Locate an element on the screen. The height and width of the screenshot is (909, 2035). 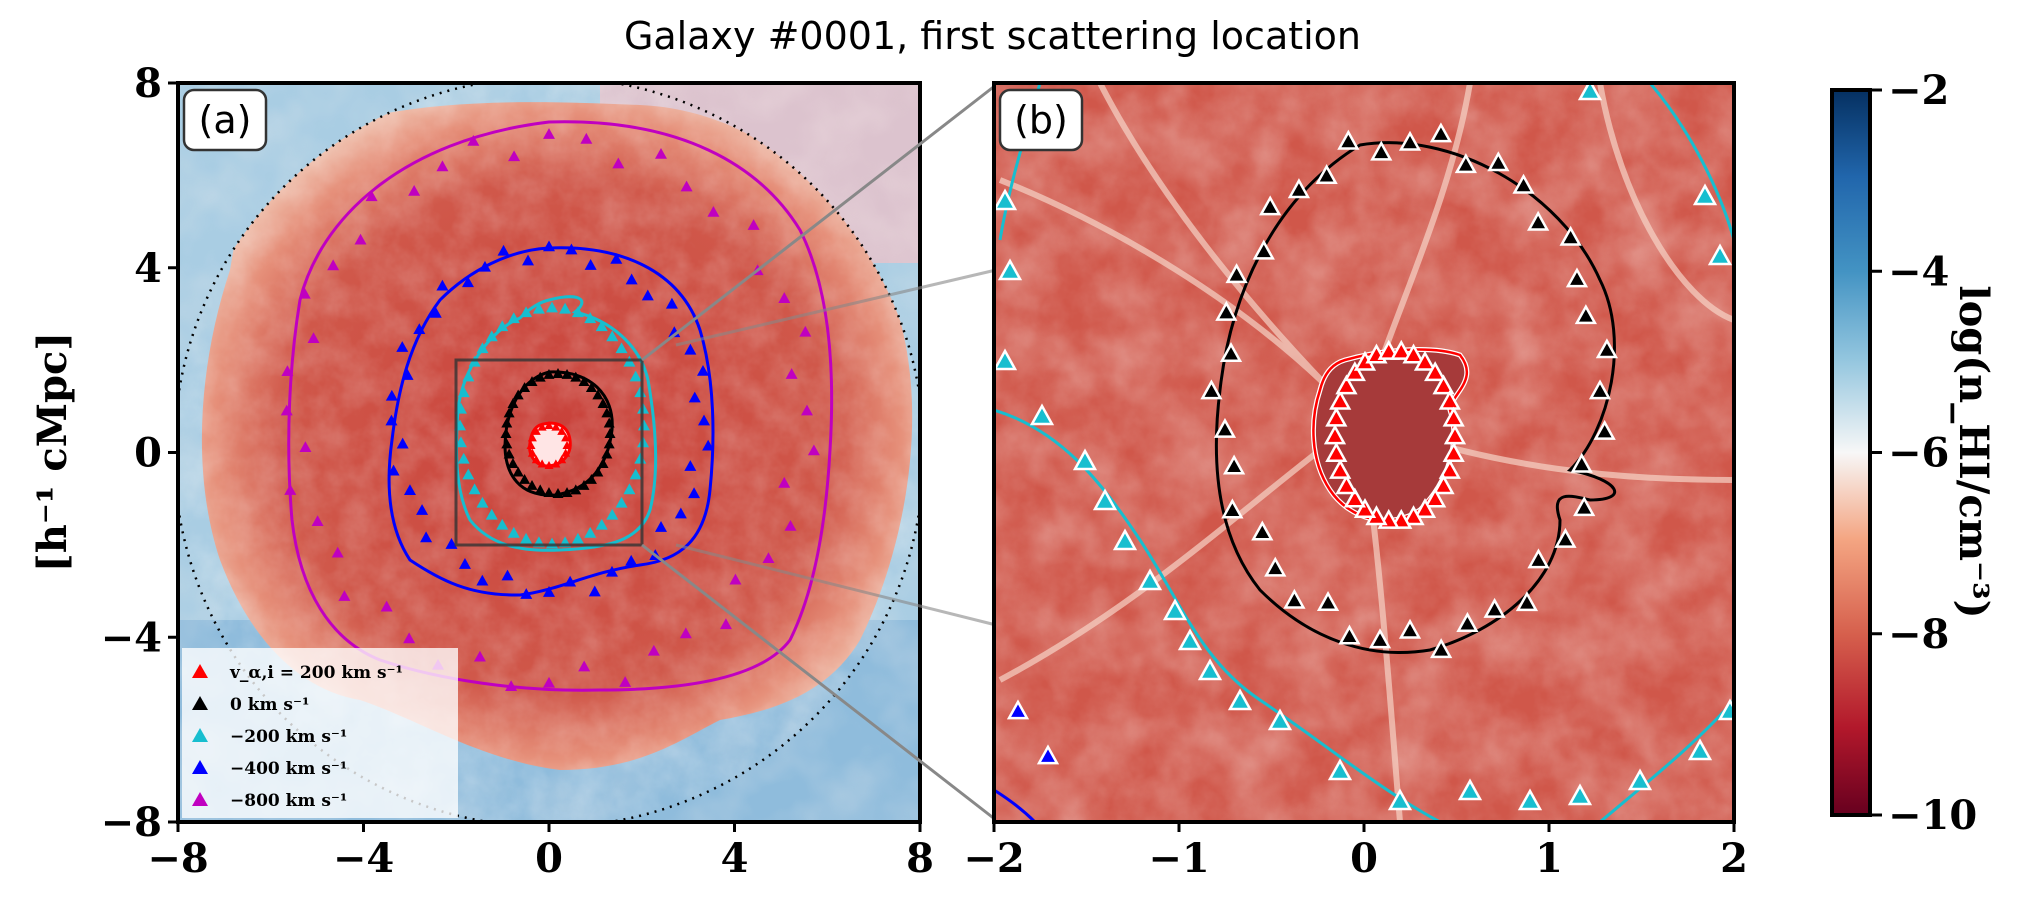
legend-label: 0 km s⁻¹ is located at coordinates (269, 705).